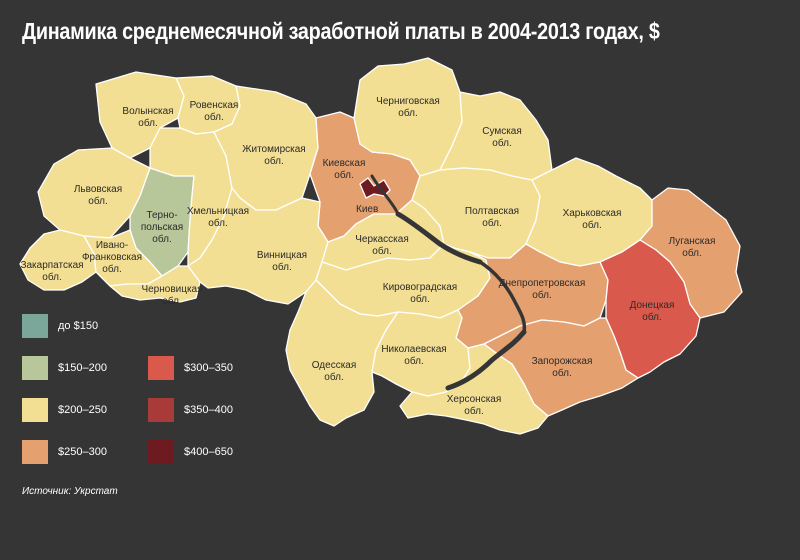 This screenshot has height=560, width=800. What do you see at coordinates (214, 111) in the screenshot?
I see `region-label-rivne: Ровенская обл.` at bounding box center [214, 111].